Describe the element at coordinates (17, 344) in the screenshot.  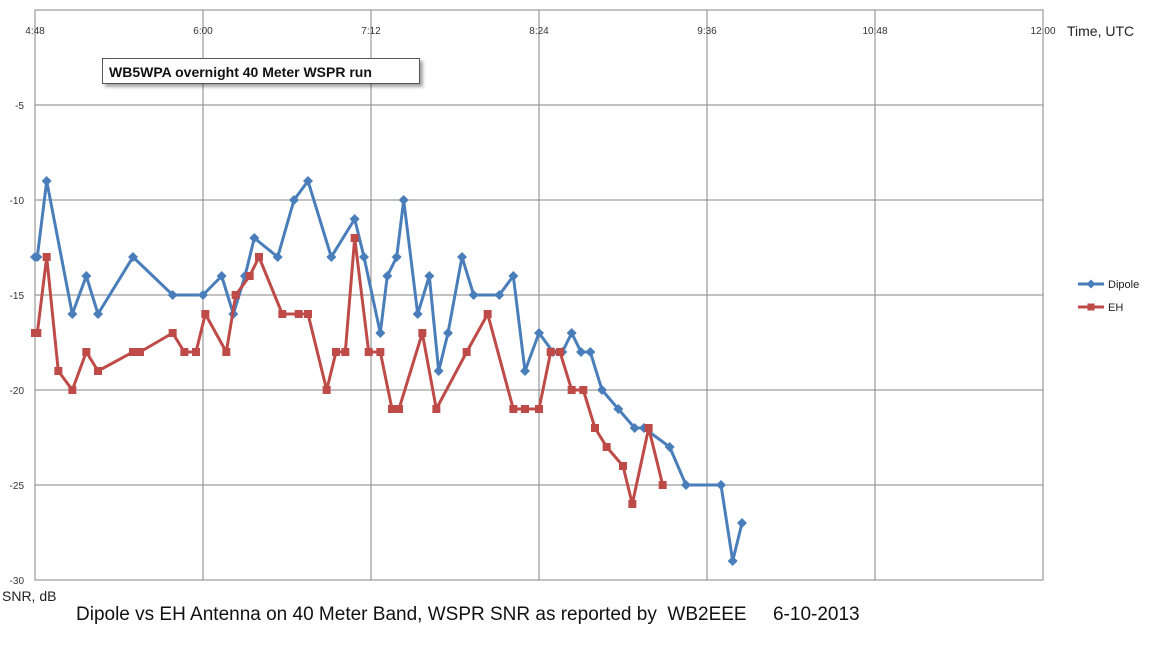
I see `y-tick-labels: -5 -10 -15 -20 -25 -30` at that location.